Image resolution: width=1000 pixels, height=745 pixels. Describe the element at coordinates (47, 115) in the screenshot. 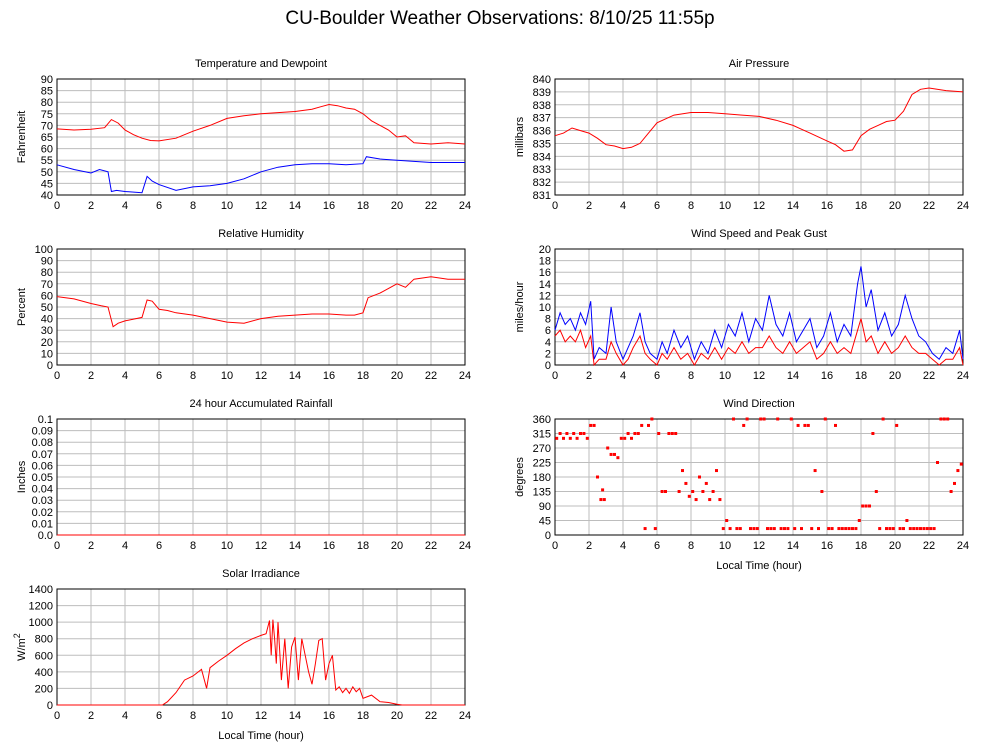

I see `y-tick-label: 75` at that location.